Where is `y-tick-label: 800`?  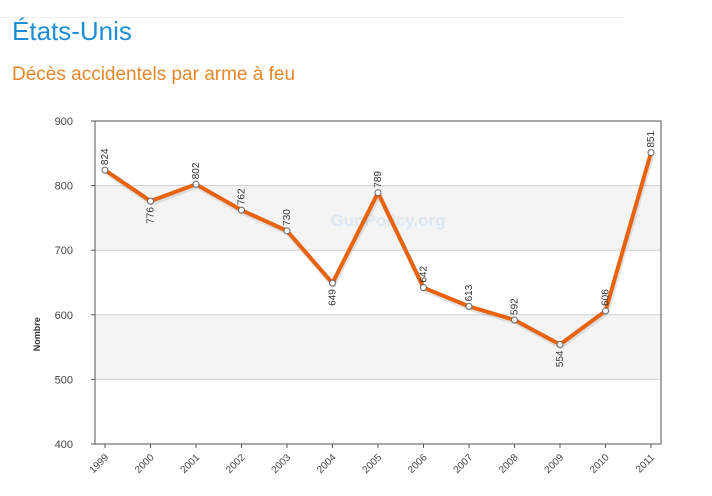 y-tick-label: 800 is located at coordinates (64, 187).